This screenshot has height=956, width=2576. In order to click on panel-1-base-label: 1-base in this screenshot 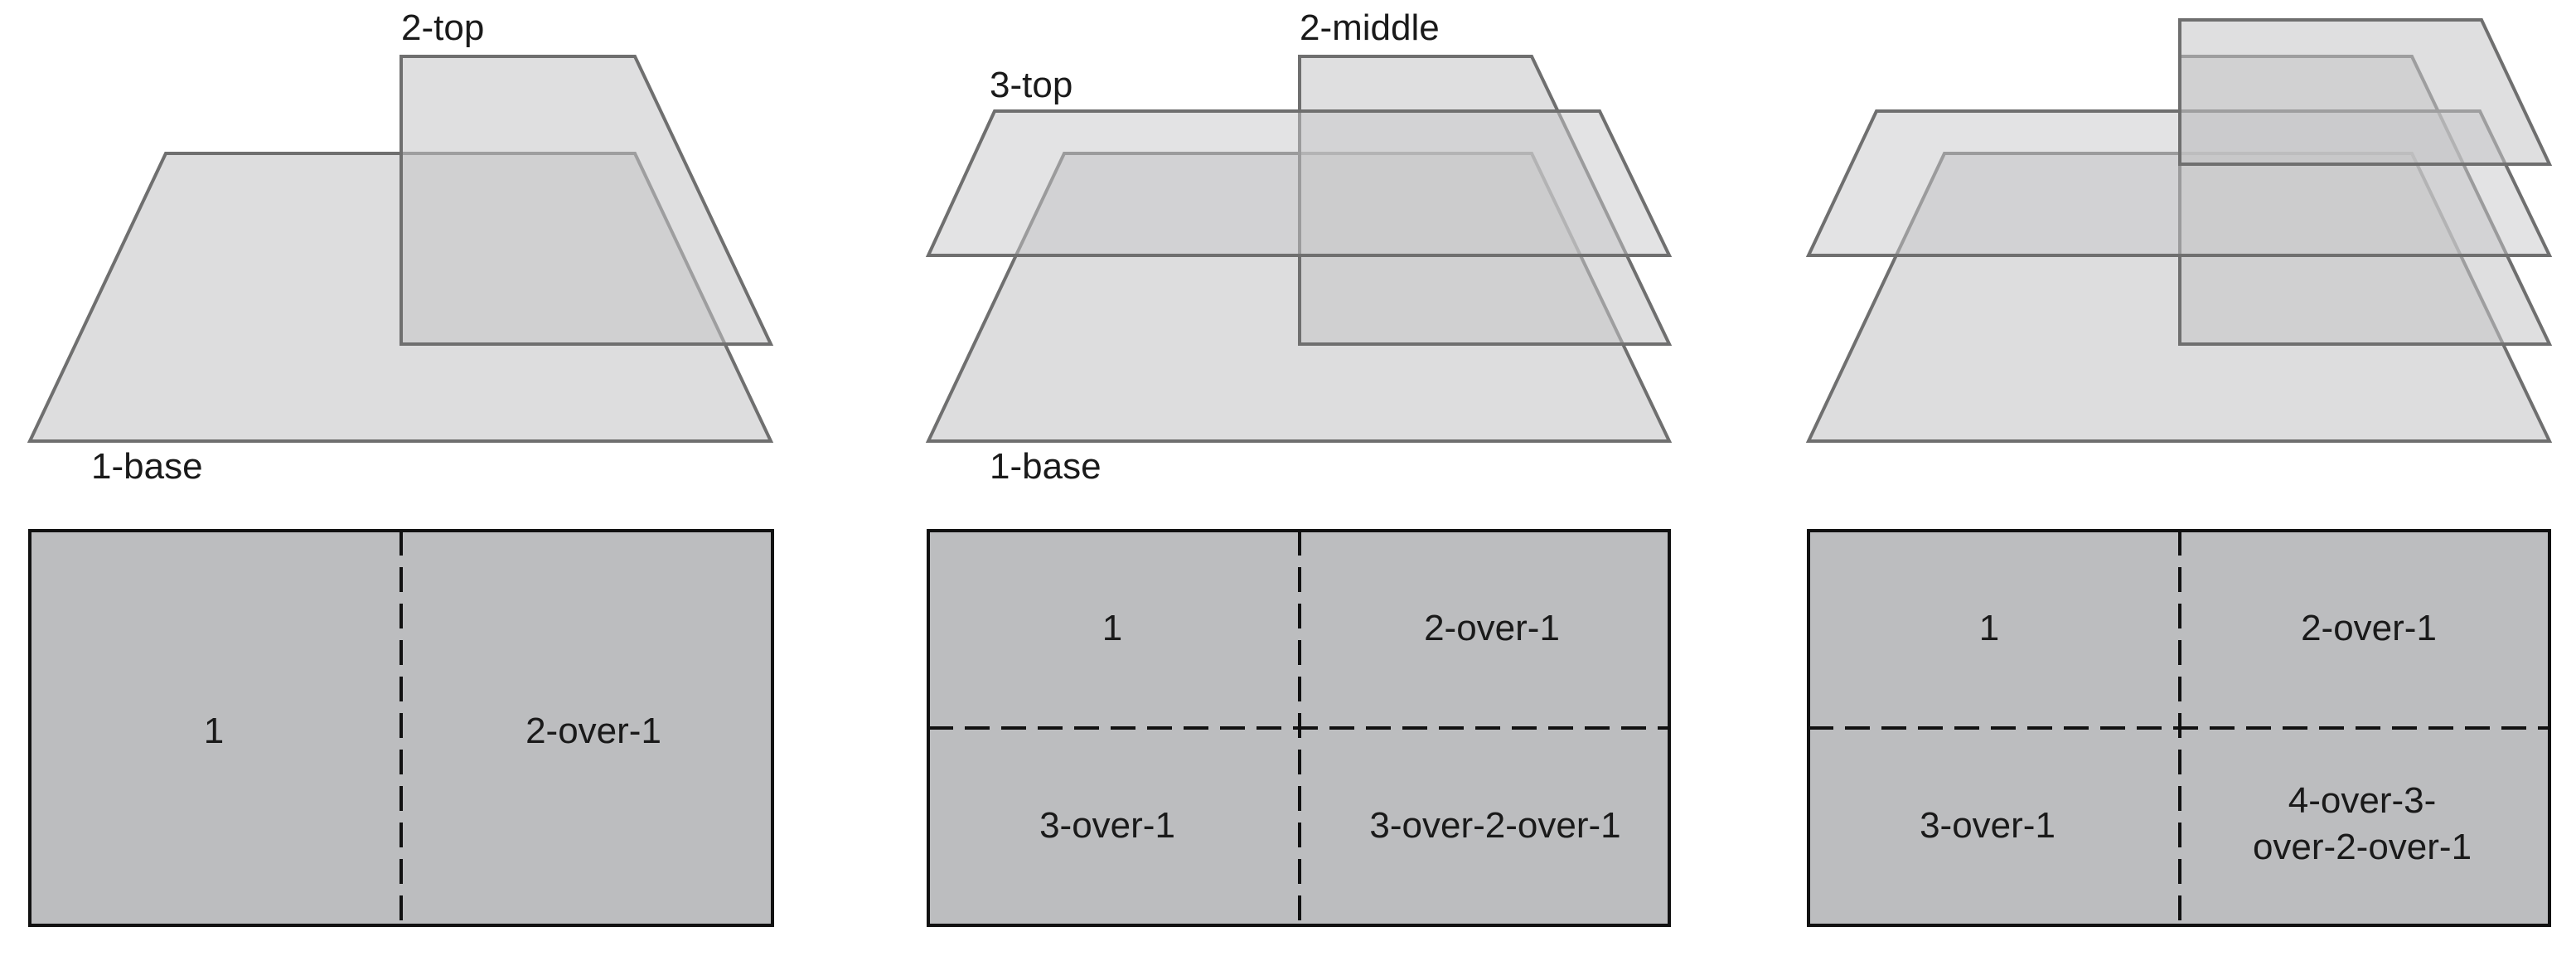, I will do `click(147, 466)`.